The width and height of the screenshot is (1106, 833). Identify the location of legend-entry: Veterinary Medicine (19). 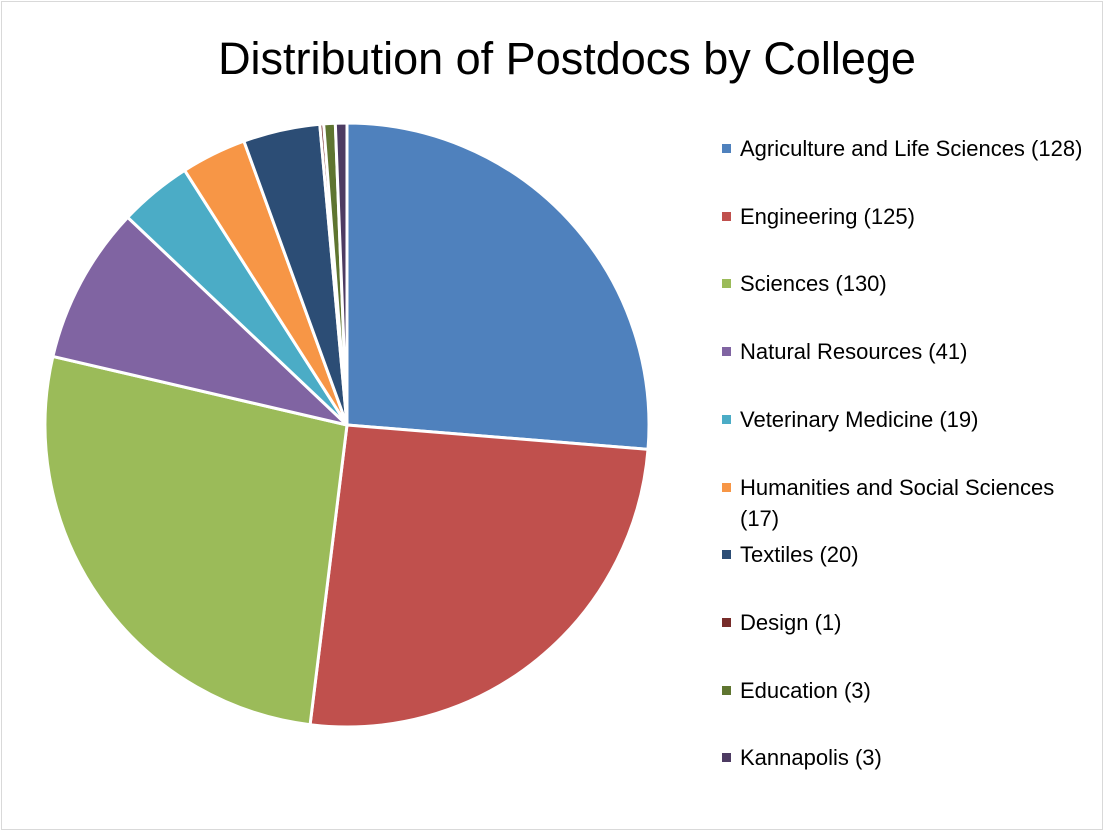
(907, 419).